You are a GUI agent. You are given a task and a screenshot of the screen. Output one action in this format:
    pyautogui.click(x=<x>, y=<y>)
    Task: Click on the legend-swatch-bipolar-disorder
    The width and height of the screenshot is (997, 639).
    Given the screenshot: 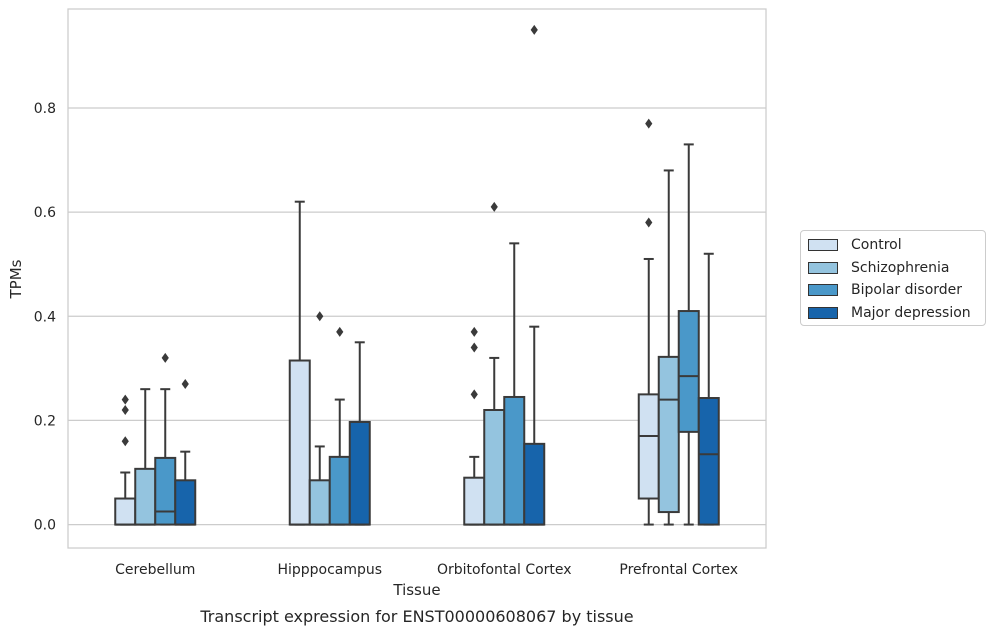 What is the action you would take?
    pyautogui.click(x=823, y=290)
    